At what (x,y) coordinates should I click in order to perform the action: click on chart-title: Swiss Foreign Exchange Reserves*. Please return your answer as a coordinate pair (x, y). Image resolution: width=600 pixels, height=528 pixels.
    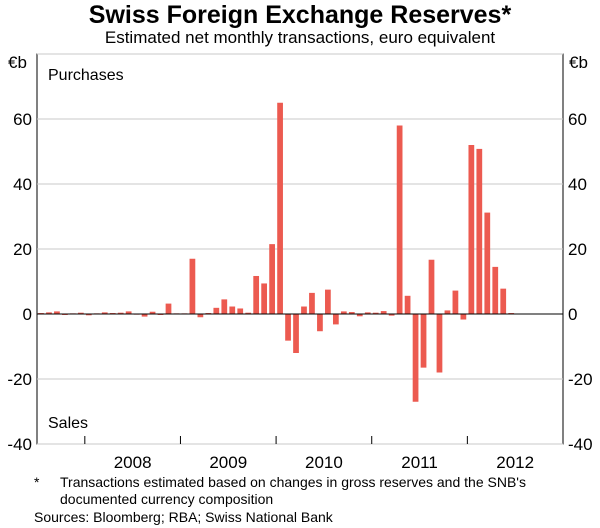
    Looking at the image, I should click on (300, 15).